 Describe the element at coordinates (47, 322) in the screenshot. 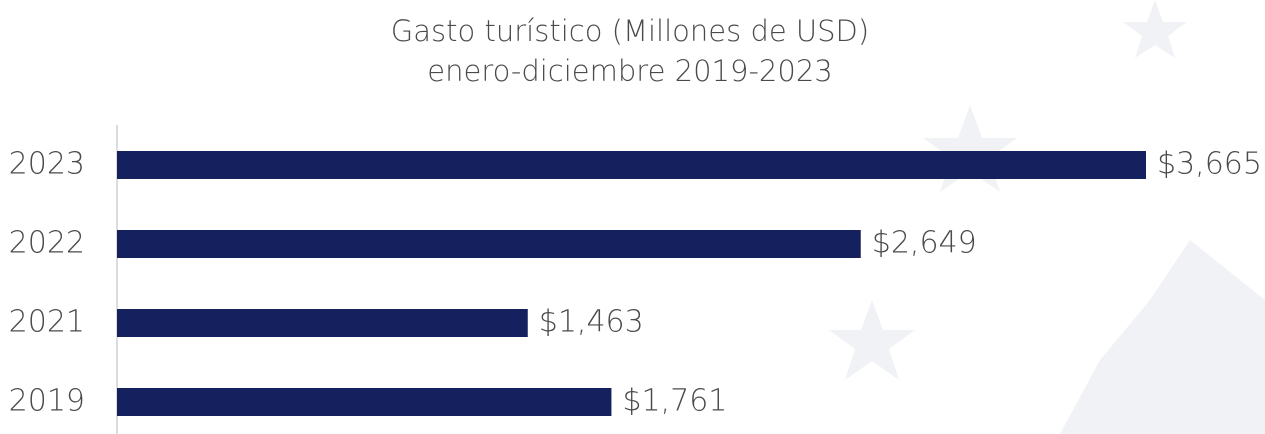

I see `y-tick-label: 2021` at that location.